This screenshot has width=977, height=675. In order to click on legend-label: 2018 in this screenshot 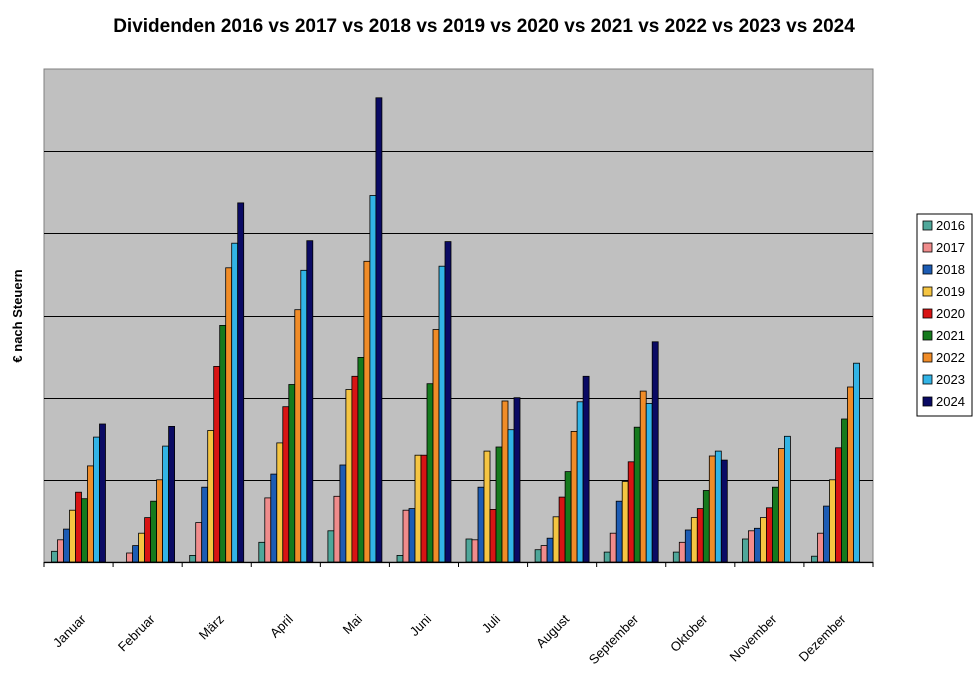, I will do `click(950, 269)`.